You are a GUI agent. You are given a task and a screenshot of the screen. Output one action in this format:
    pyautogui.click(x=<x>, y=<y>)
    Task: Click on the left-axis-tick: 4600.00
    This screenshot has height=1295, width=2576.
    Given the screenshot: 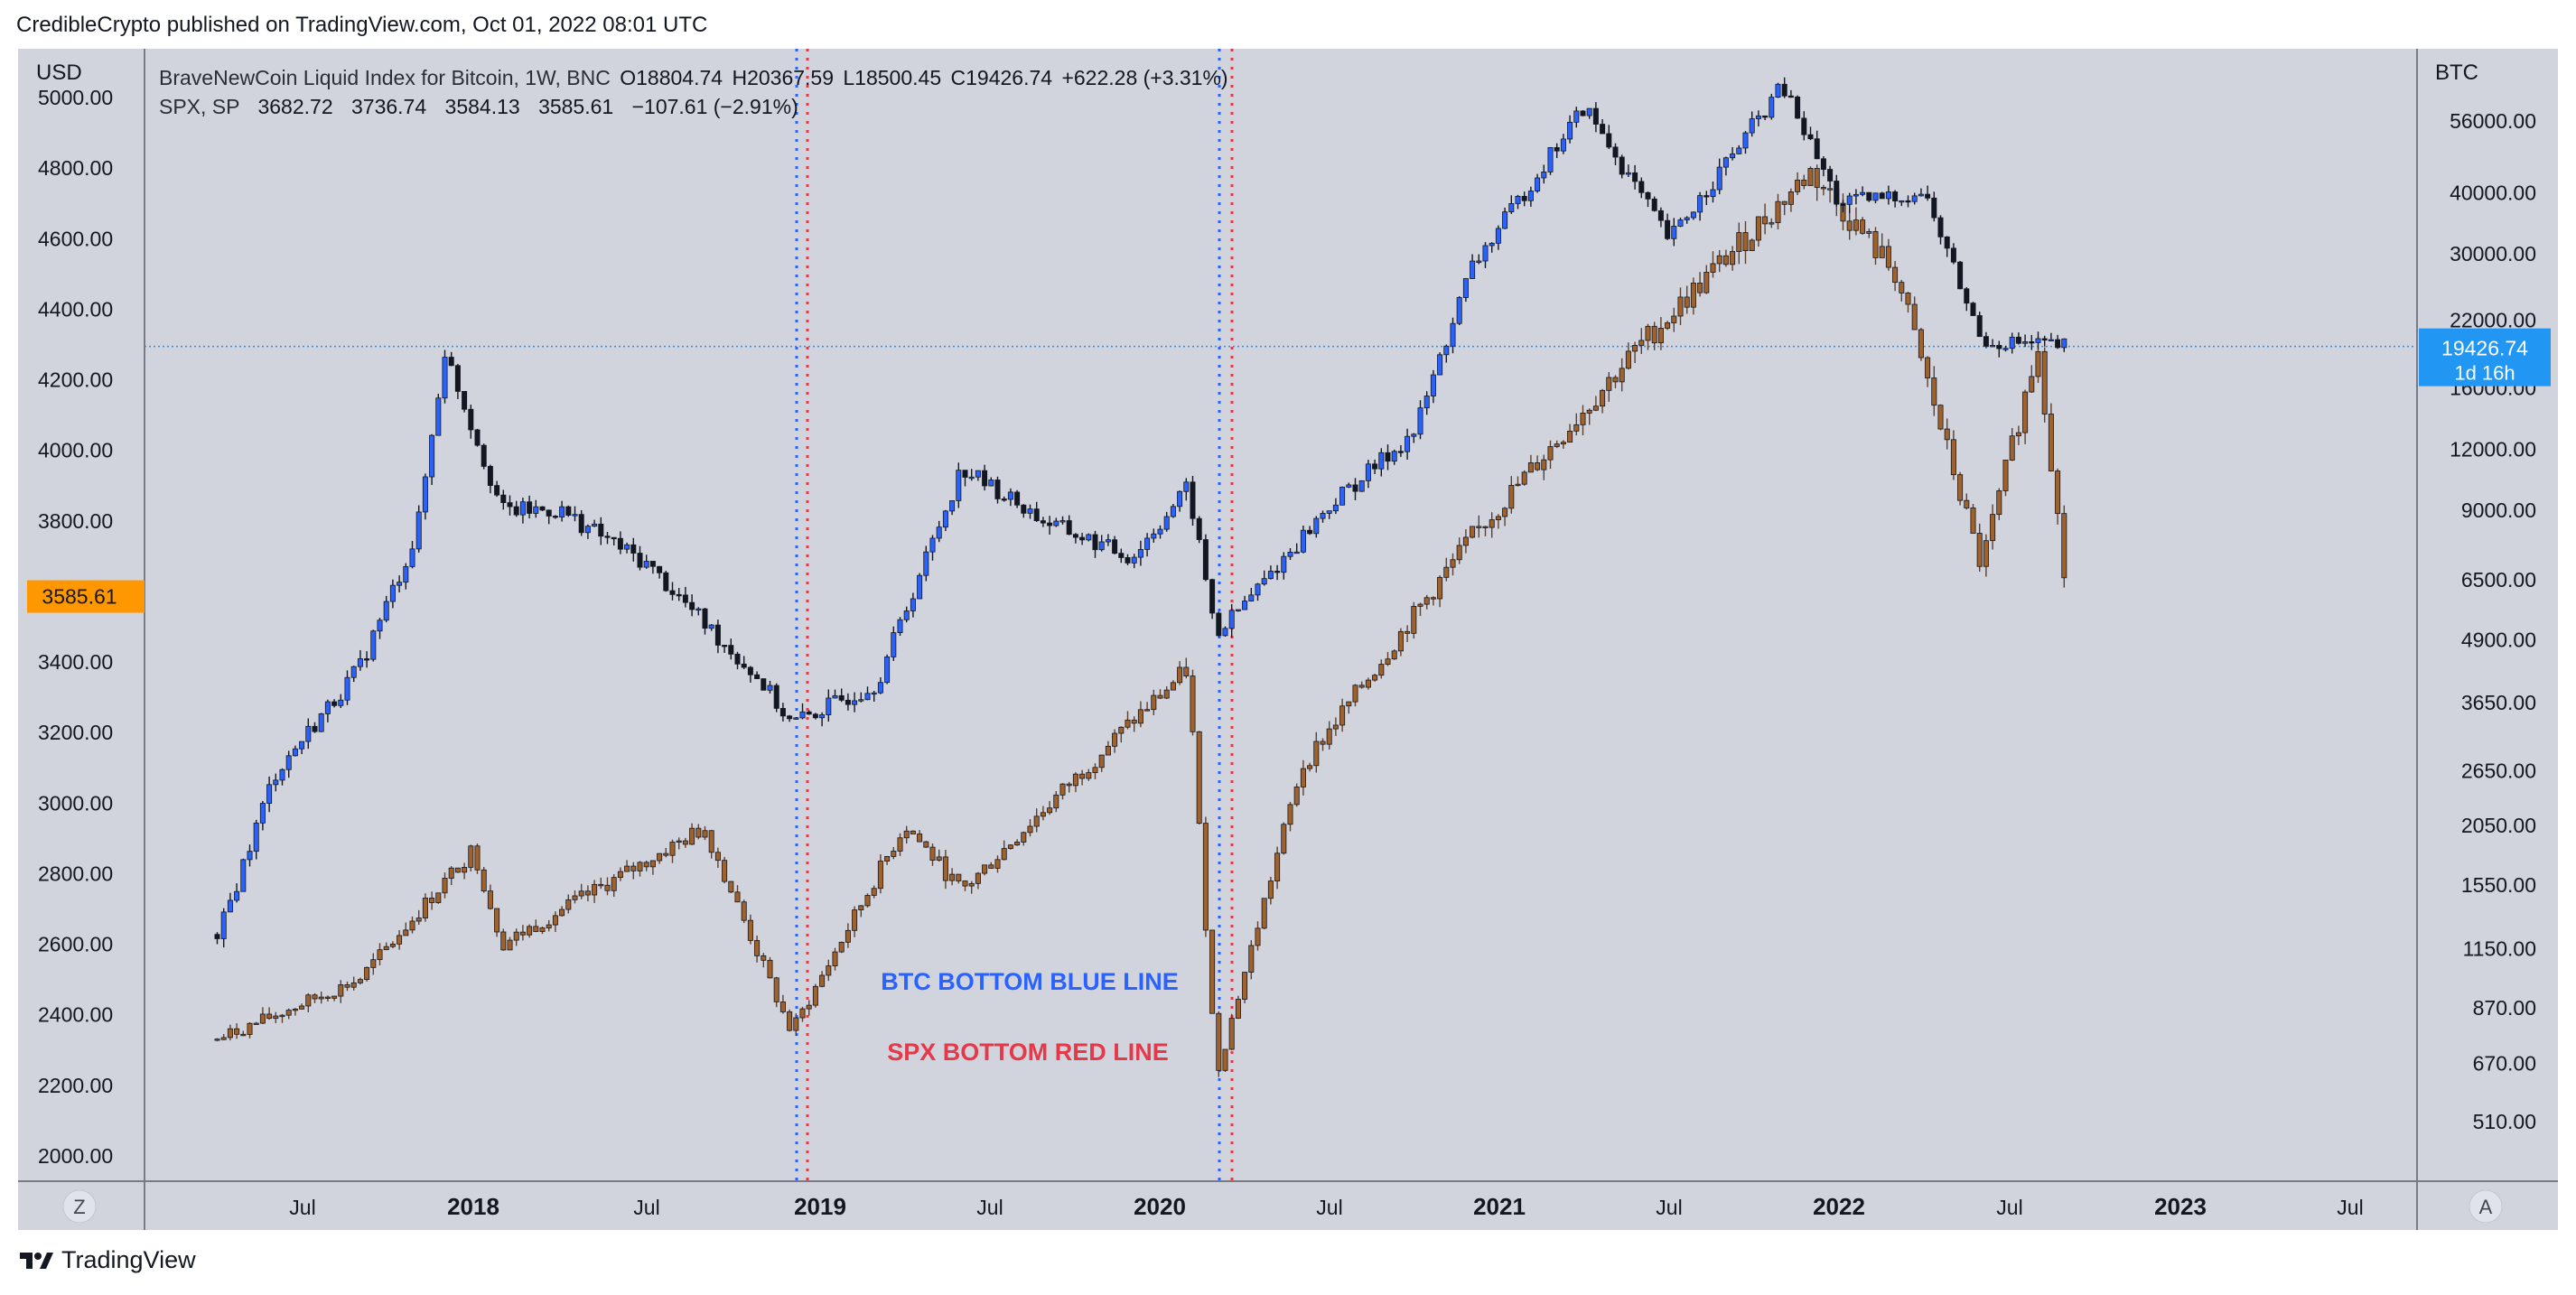 What is the action you would take?
    pyautogui.click(x=75, y=238)
    